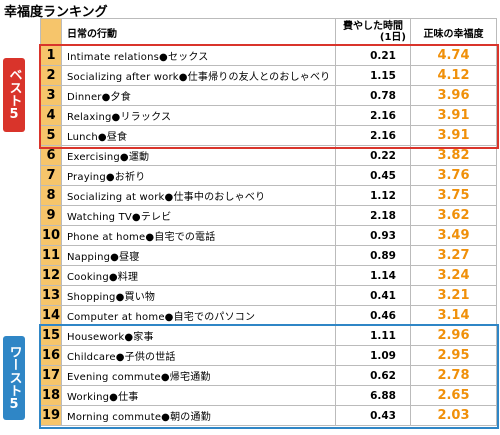  I want to click on rank-cell: 10, so click(51, 235).